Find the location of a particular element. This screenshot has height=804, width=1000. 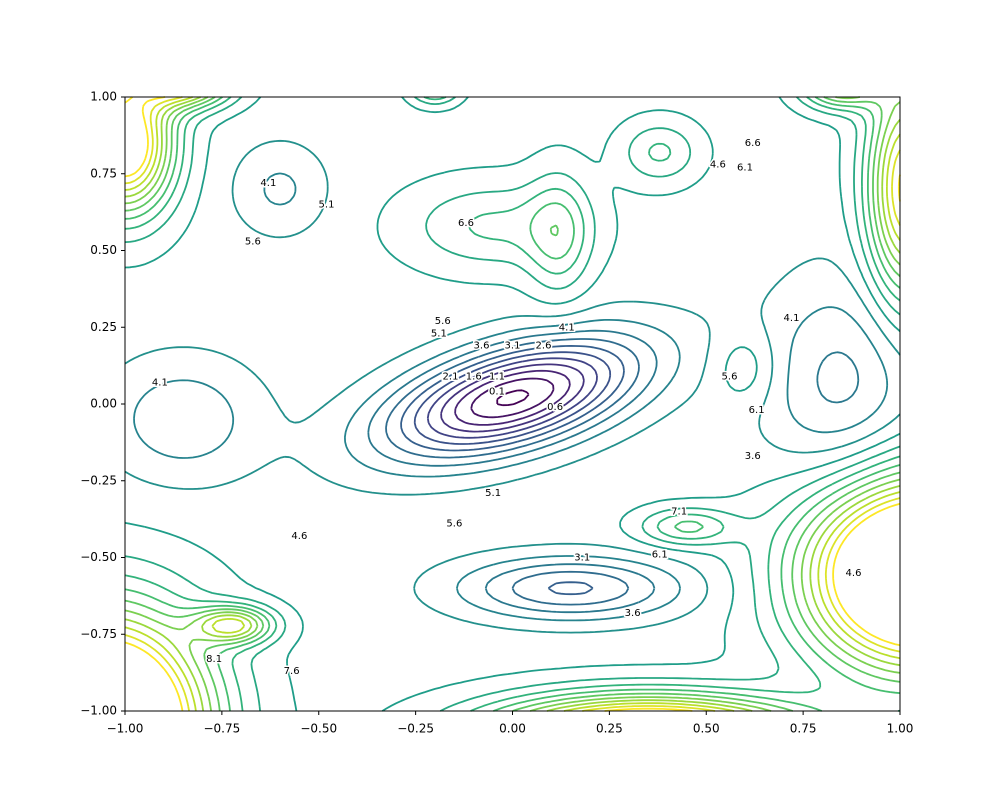

contour-label: 1.6 is located at coordinates (474, 376).